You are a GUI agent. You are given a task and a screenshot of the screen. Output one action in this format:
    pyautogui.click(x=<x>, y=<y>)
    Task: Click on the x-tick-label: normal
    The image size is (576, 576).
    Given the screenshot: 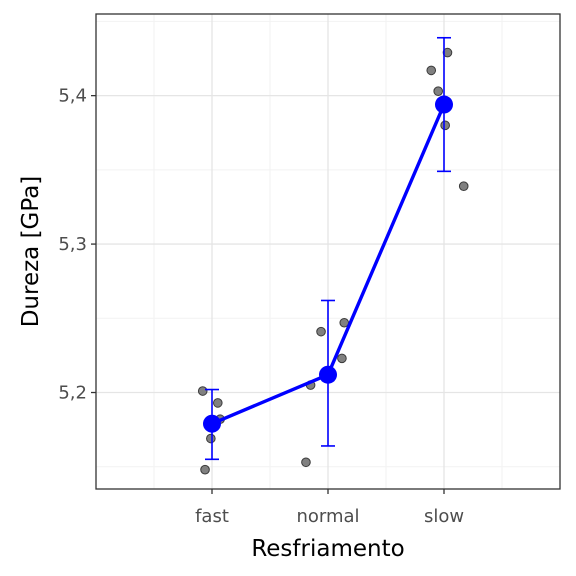 What is the action you would take?
    pyautogui.click(x=327, y=516)
    